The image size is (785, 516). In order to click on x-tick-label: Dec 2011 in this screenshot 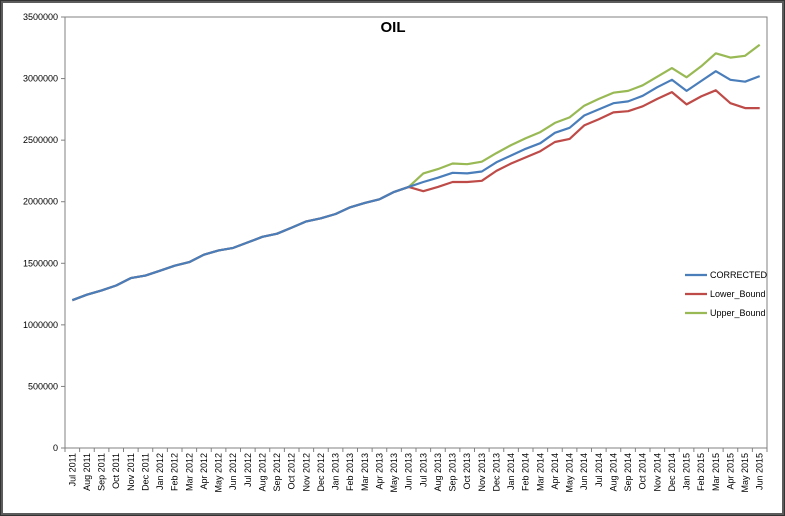, I will do `click(145, 472)`.